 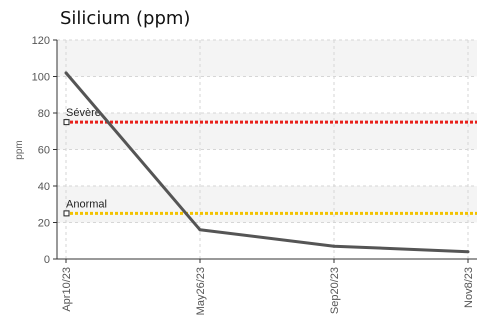 I want to click on y-tick-label: 100, so click(x=41, y=78).